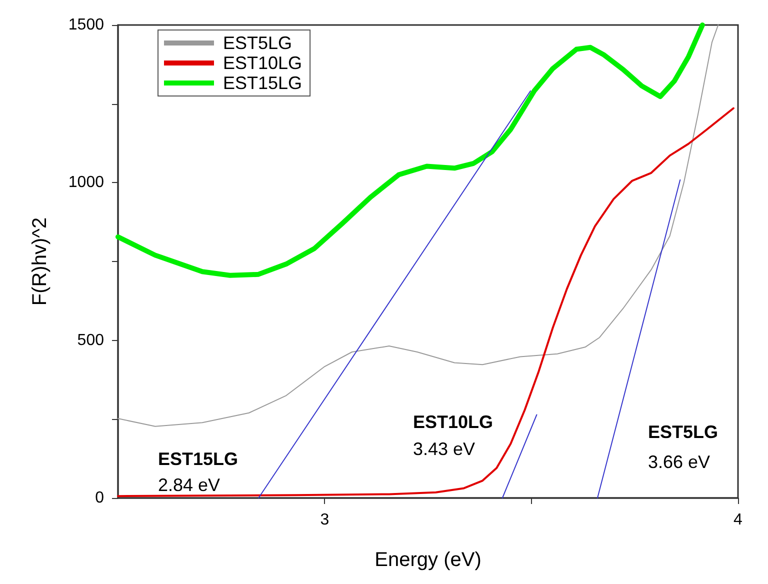 Image resolution: width=768 pixels, height=584 pixels. Describe the element at coordinates (257, 43) in the screenshot. I see `legend-label: EST5LG` at that location.